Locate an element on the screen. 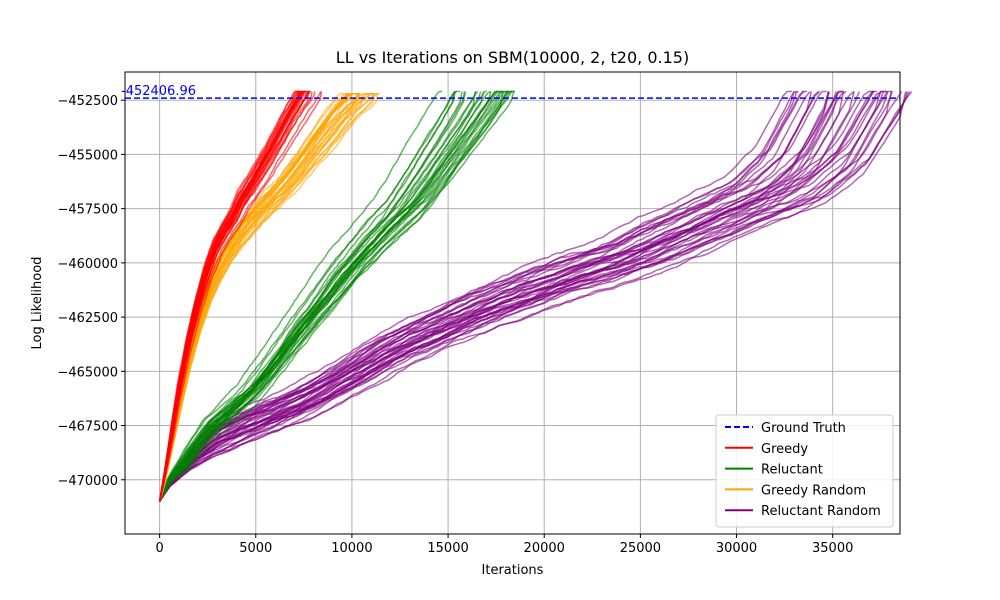 The width and height of the screenshot is (1000, 600). legend-label-greedy: Greedy is located at coordinates (784, 449).